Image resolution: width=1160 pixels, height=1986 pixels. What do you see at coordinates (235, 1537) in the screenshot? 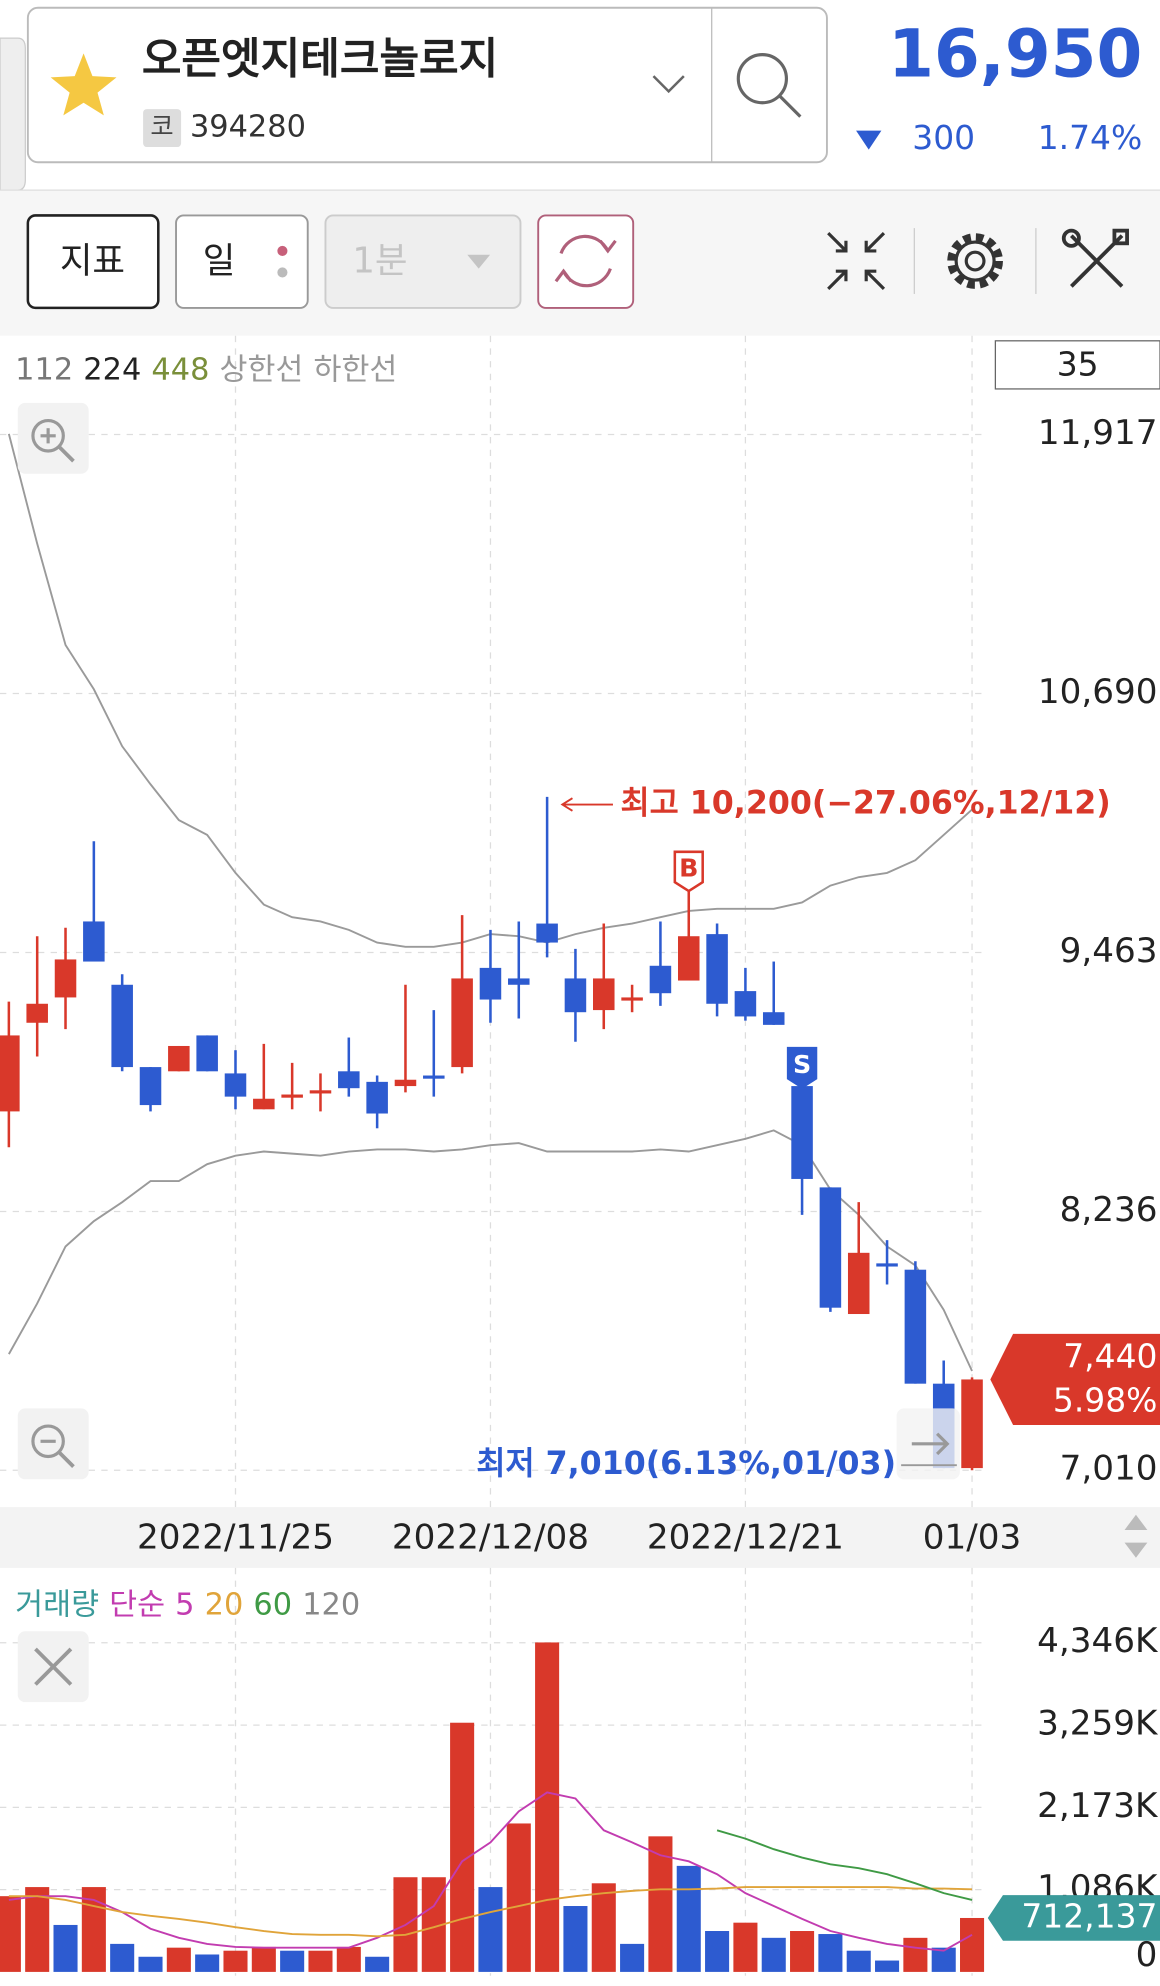
I see `x-tick-label: 2022/11/25` at bounding box center [235, 1537].